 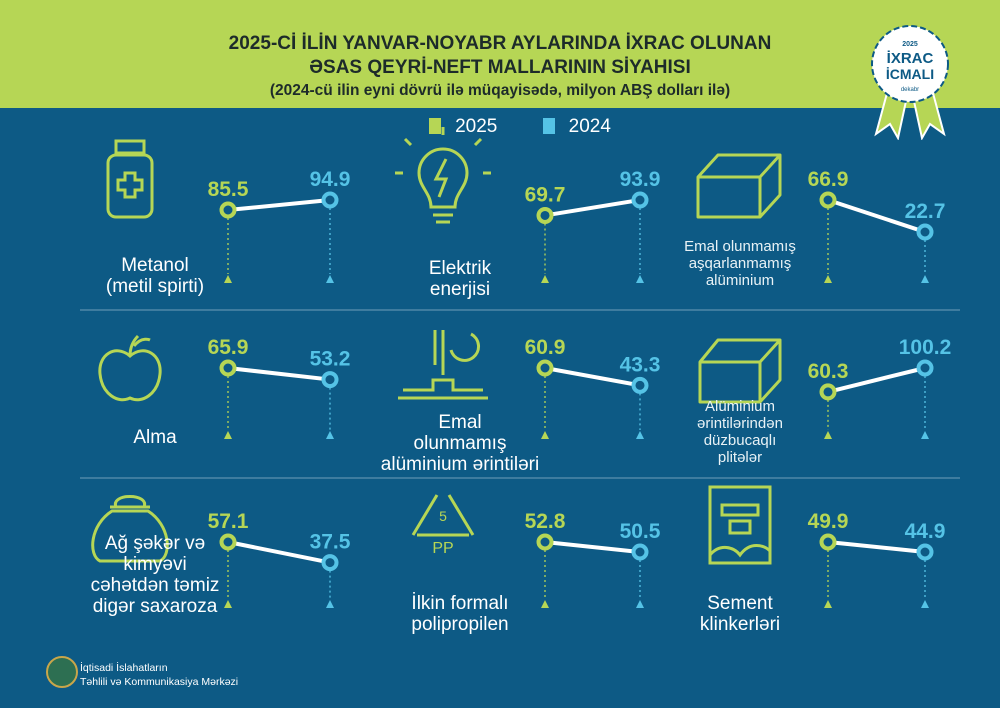 What do you see at coordinates (740, 525) in the screenshot?
I see `cement-bag-icon` at bounding box center [740, 525].